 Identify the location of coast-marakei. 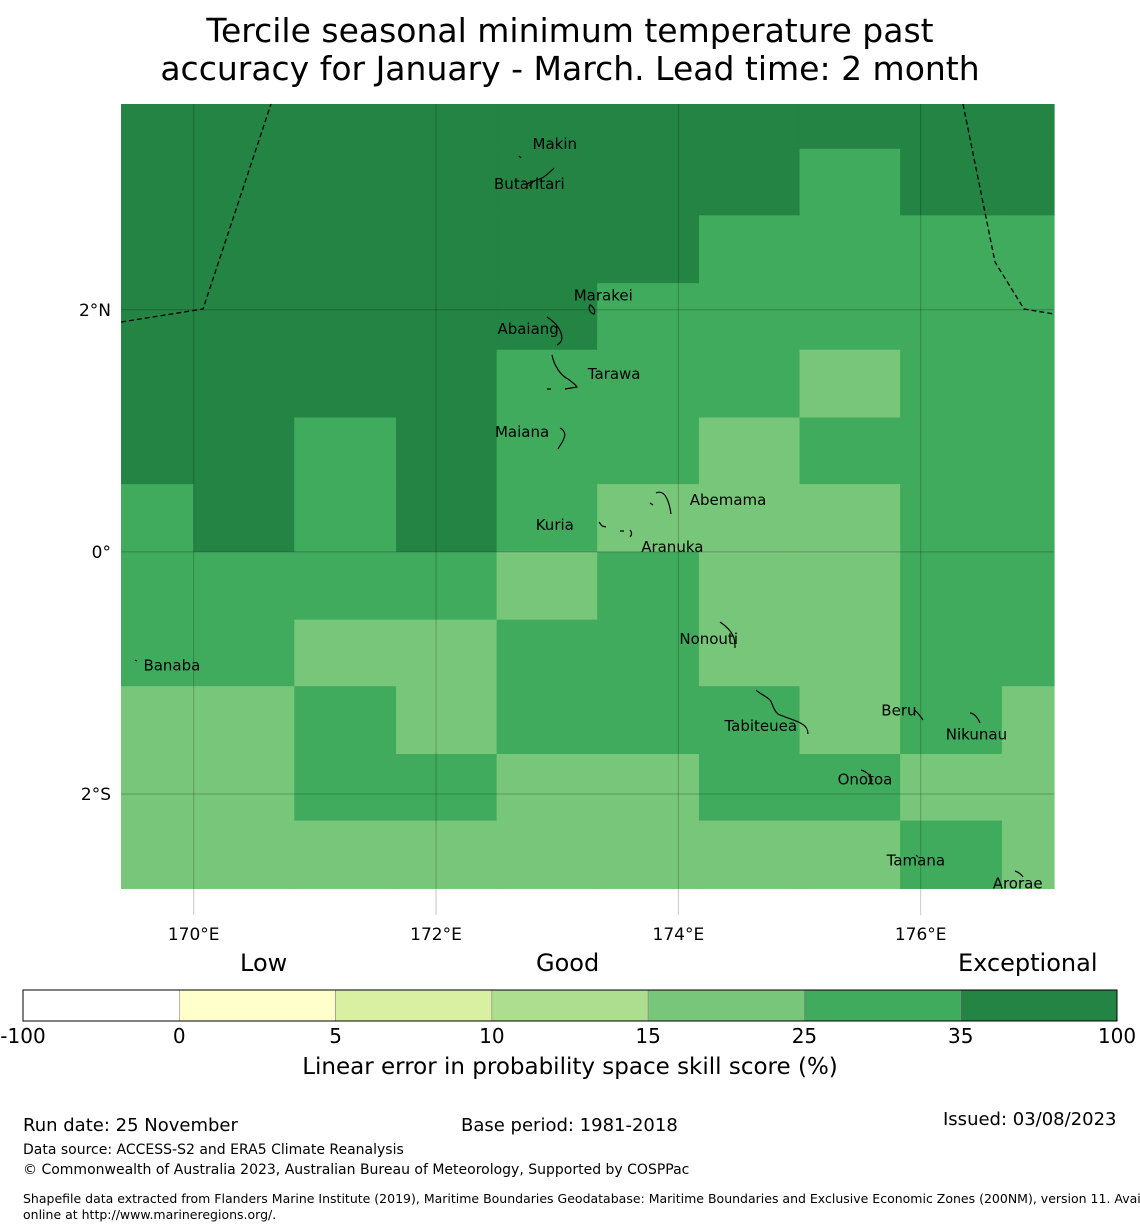
(592, 309).